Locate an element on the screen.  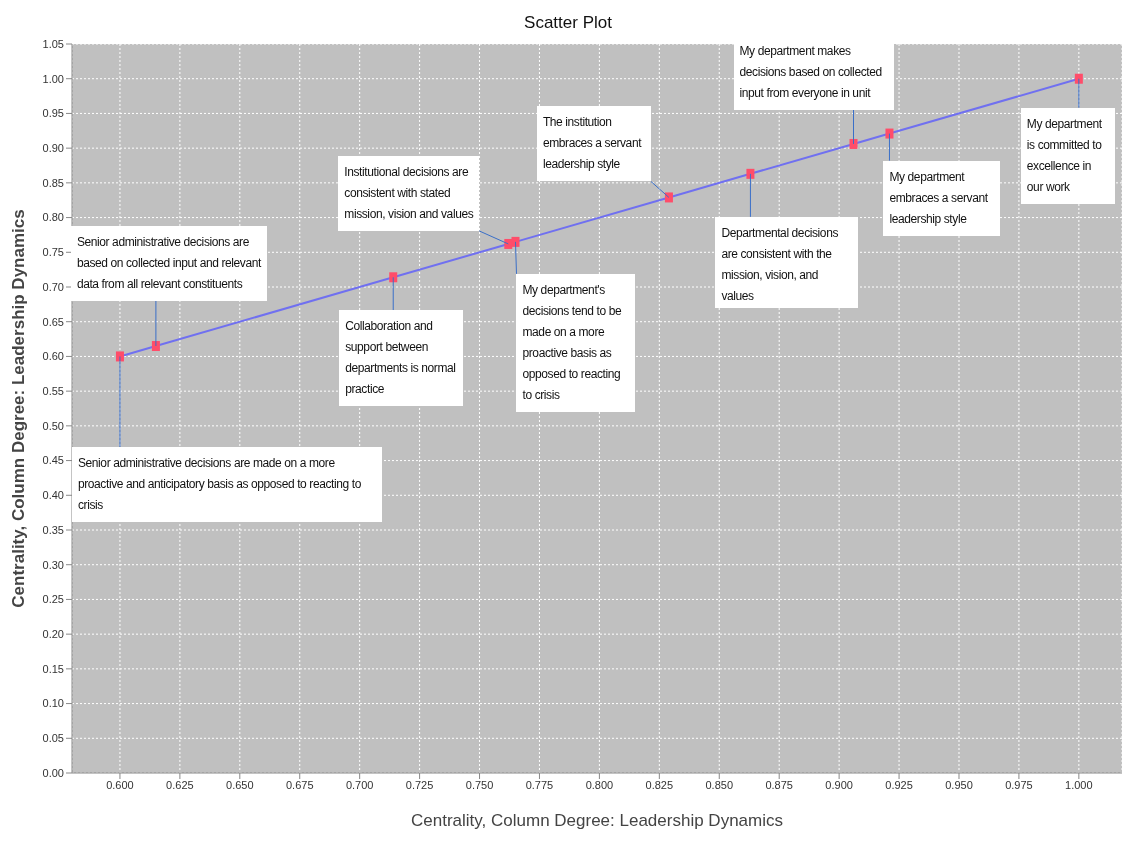
y-tick-label: 0.95 is located at coordinates (53, 113).